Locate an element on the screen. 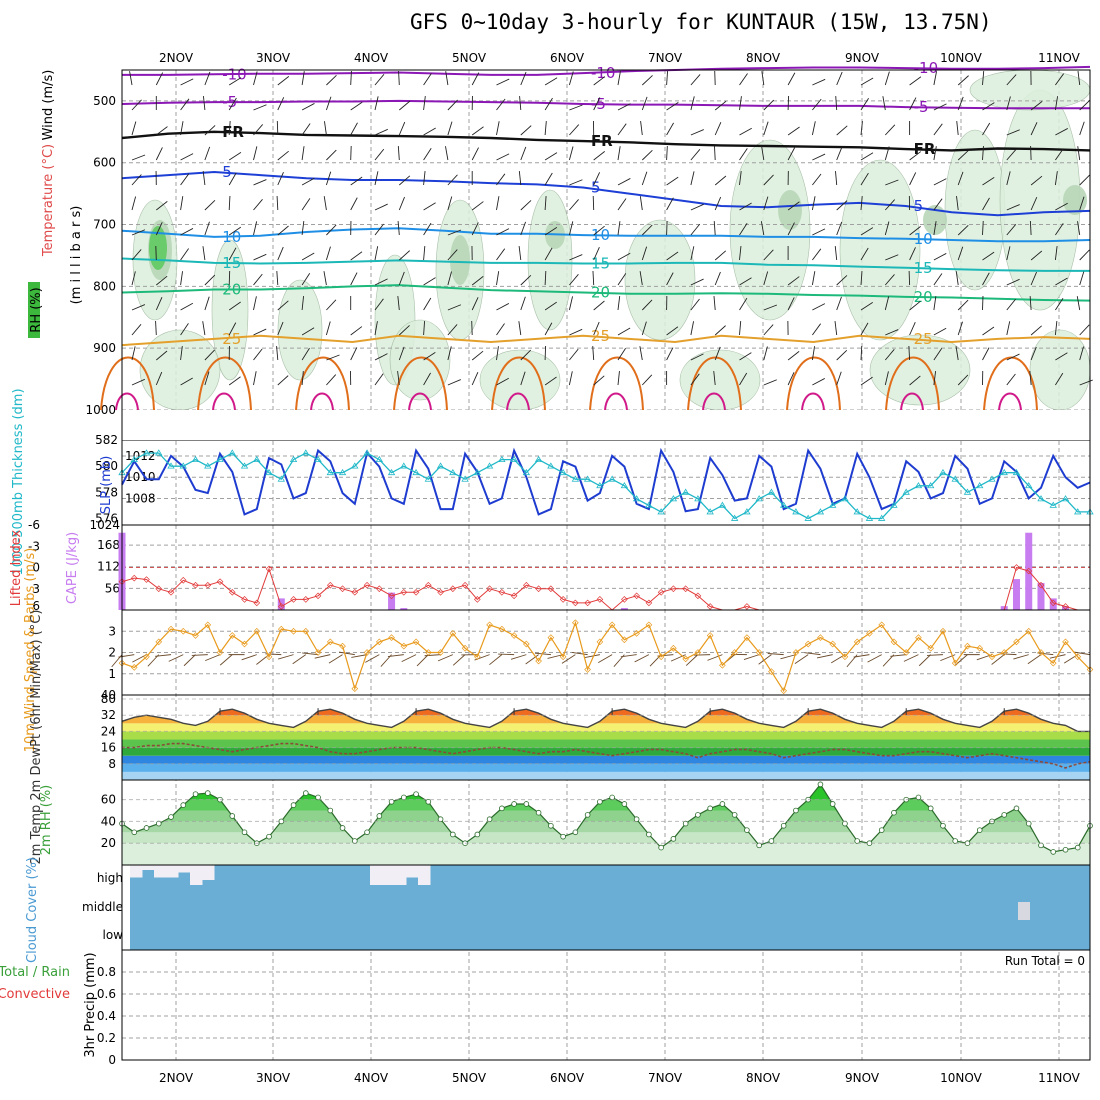 Image resolution: width=1100 pixels, height=1100 pixels. cloud-row-middle: middle is located at coordinates (102, 907).